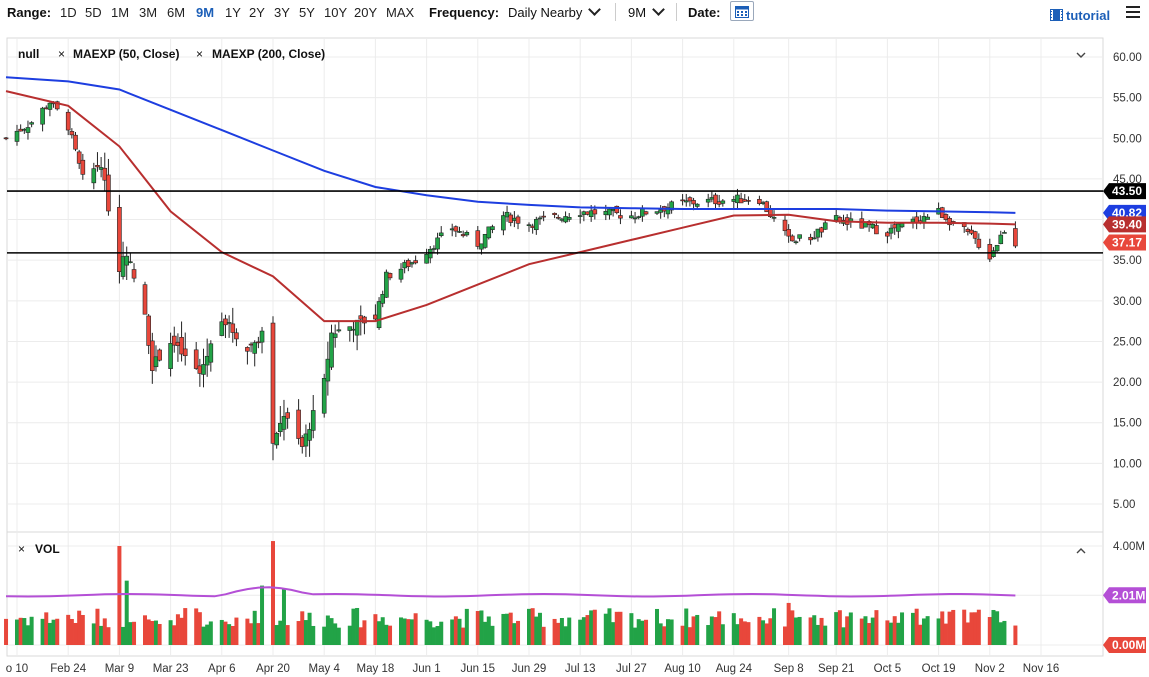 Image resolution: width=1149 pixels, height=677 pixels. I want to click on time-tick-label: Mar 9, so click(119, 669).